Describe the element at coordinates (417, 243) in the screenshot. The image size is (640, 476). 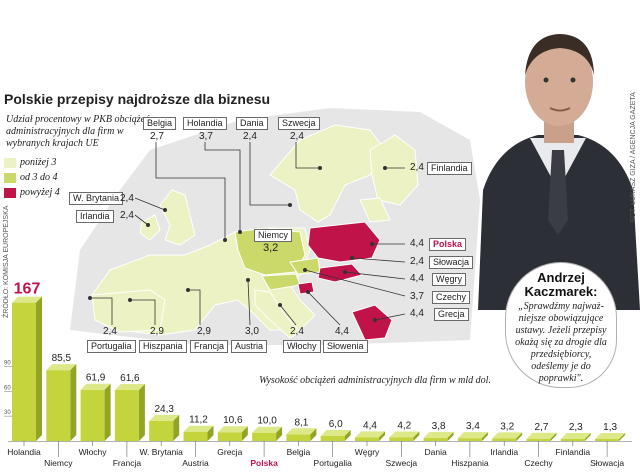
I see `map-value-polska: 4,4` at that location.